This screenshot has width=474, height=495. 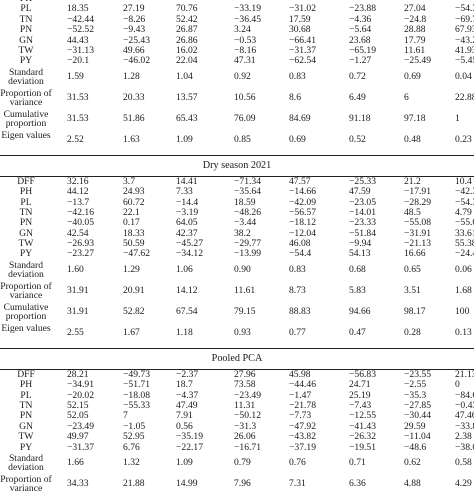 I want to click on row-label: Proportion of variance, so click(x=26, y=484).